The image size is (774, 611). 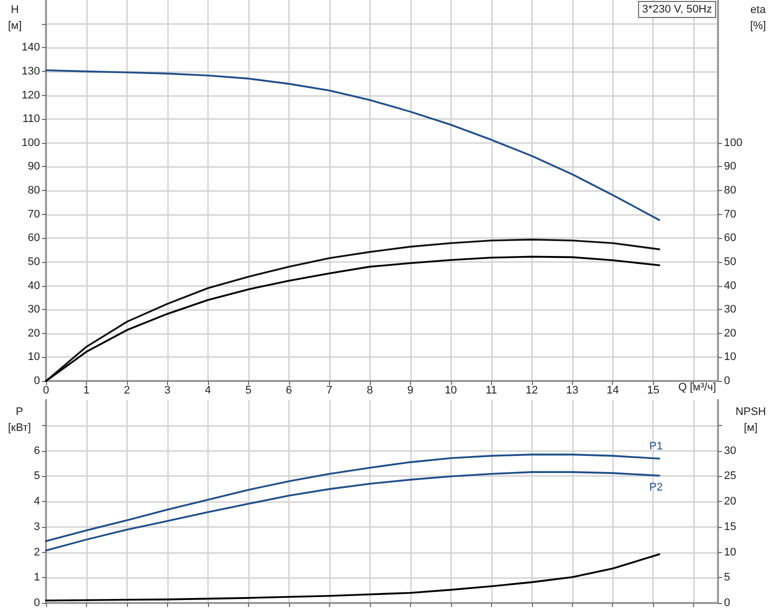 I want to click on y2-tick-label: 40, so click(x=730, y=286).